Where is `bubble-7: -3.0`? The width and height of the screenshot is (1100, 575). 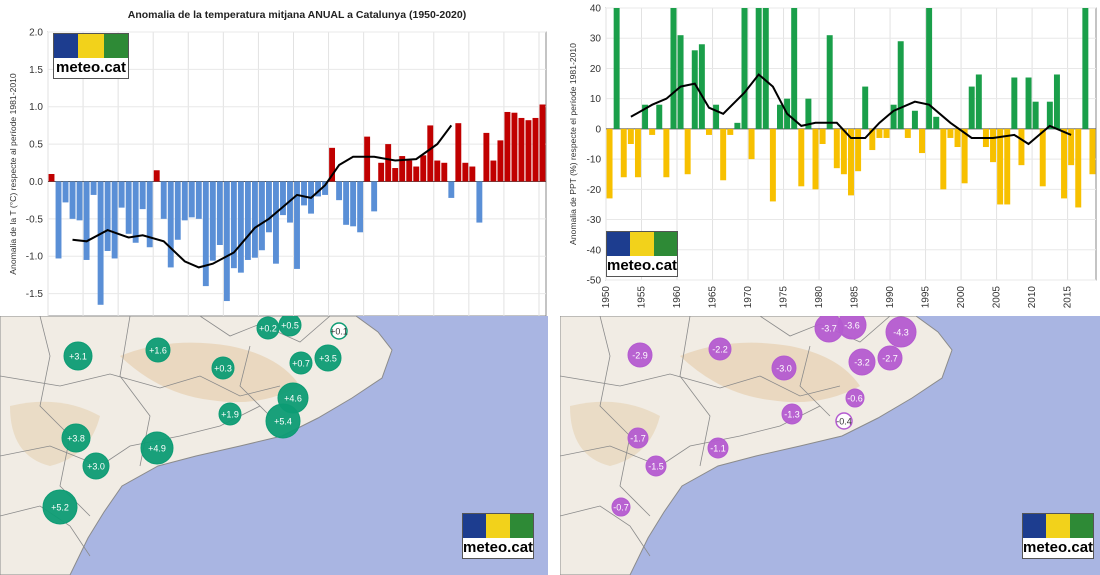 bubble-7: -3.0 is located at coordinates (784, 368).